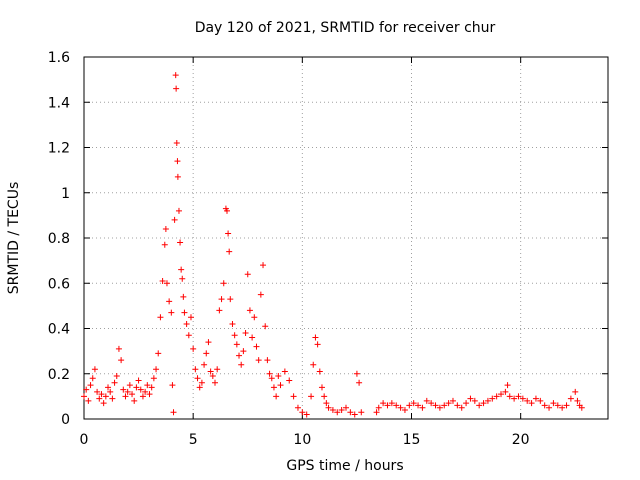  What do you see at coordinates (59, 375) in the screenshot?
I see `y-tick-label: 0.2` at bounding box center [59, 375].